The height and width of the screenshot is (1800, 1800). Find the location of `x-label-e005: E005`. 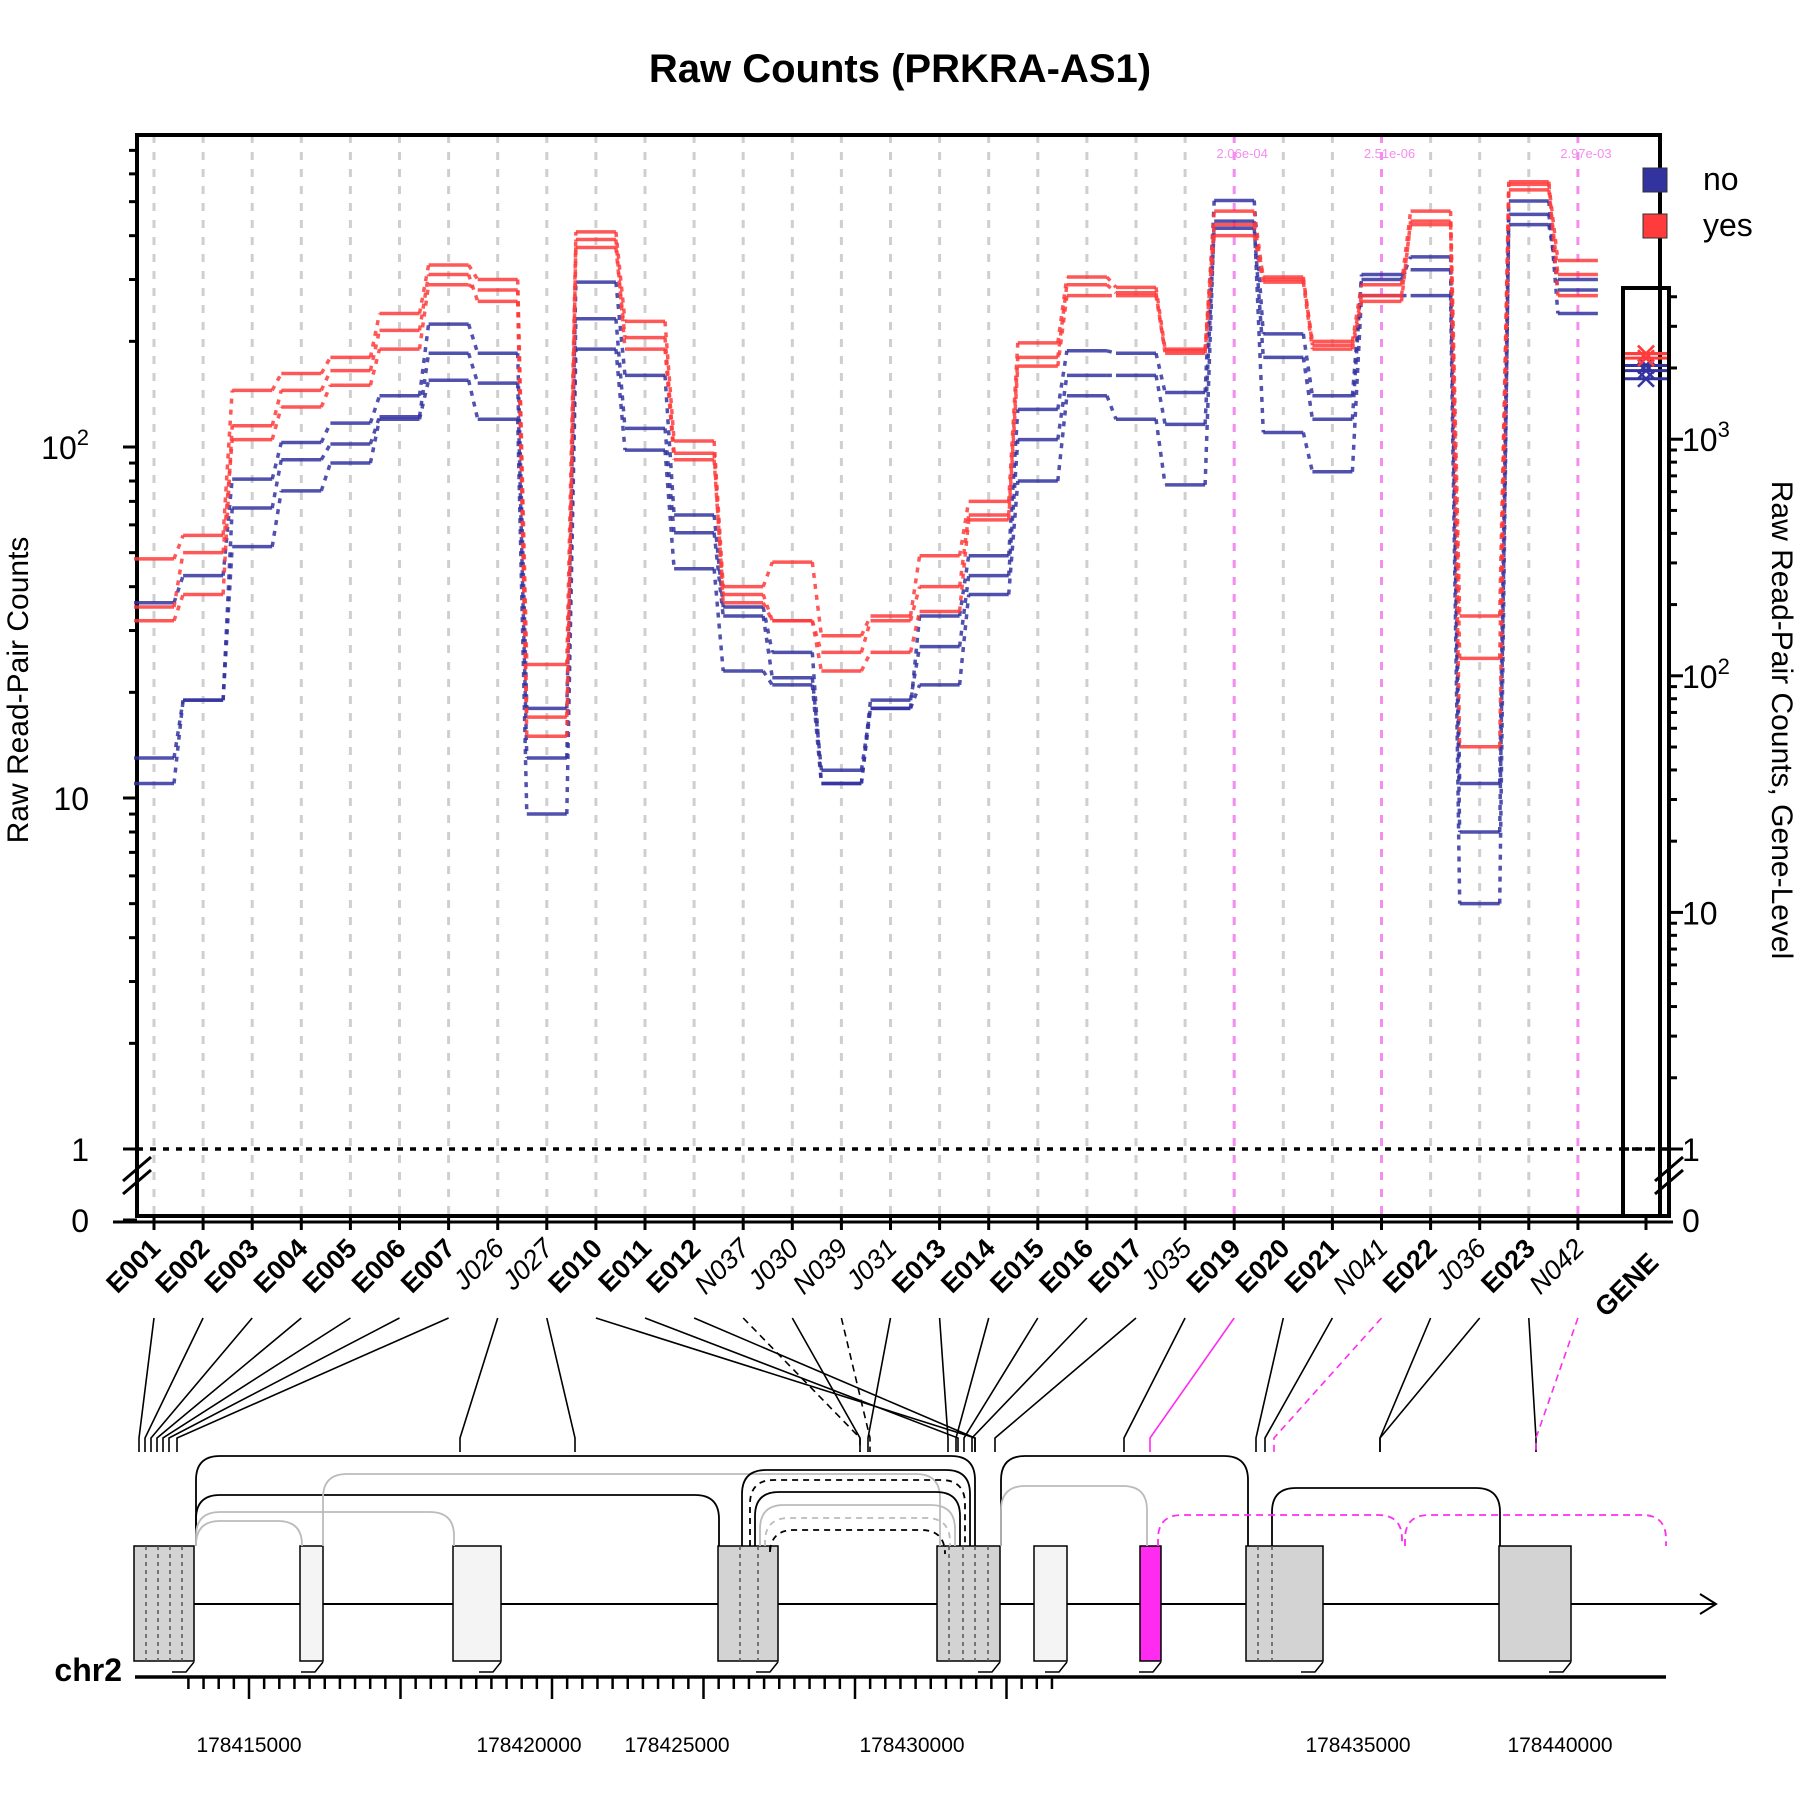

x-label-e005: E005 is located at coordinates (330, 1266).